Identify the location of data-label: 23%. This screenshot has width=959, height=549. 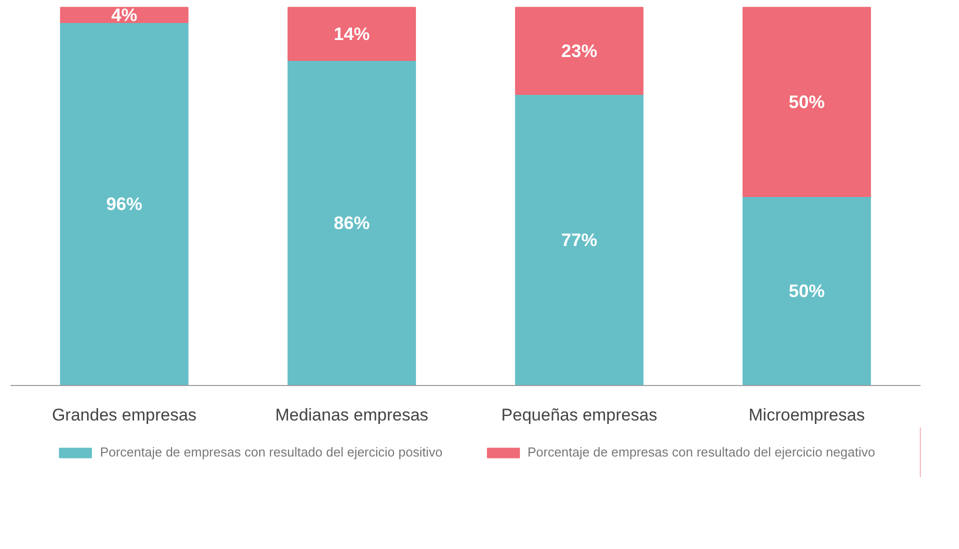
(579, 50).